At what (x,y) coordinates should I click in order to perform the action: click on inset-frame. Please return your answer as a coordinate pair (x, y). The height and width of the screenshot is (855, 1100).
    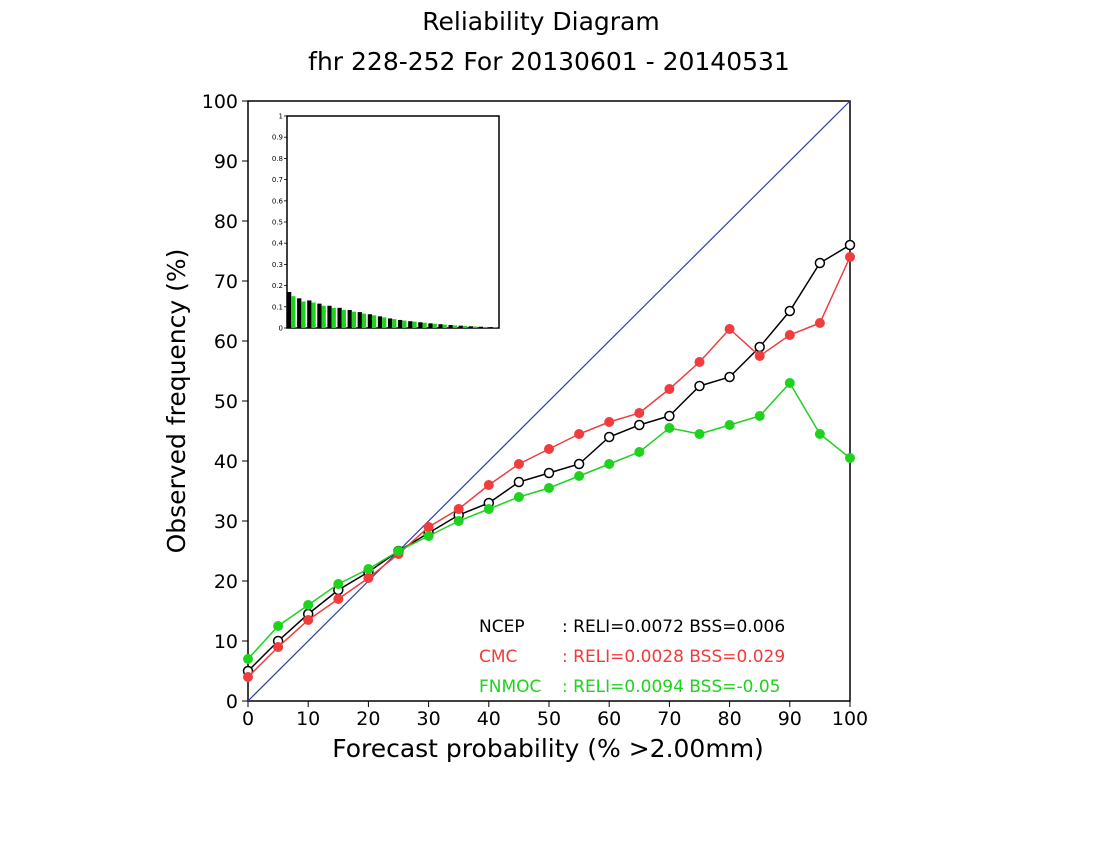
    Looking at the image, I should click on (393, 222).